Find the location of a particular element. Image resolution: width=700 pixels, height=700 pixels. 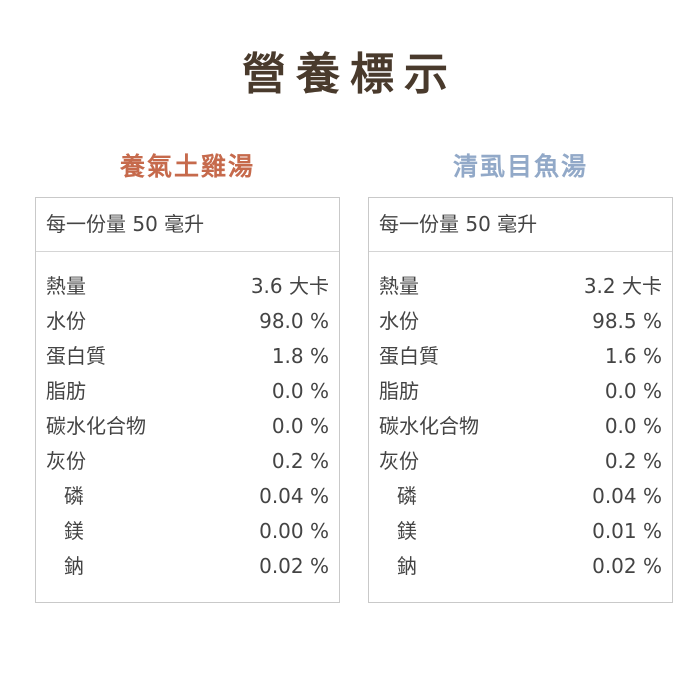

nutrient-value: 0.00 % is located at coordinates (294, 531).